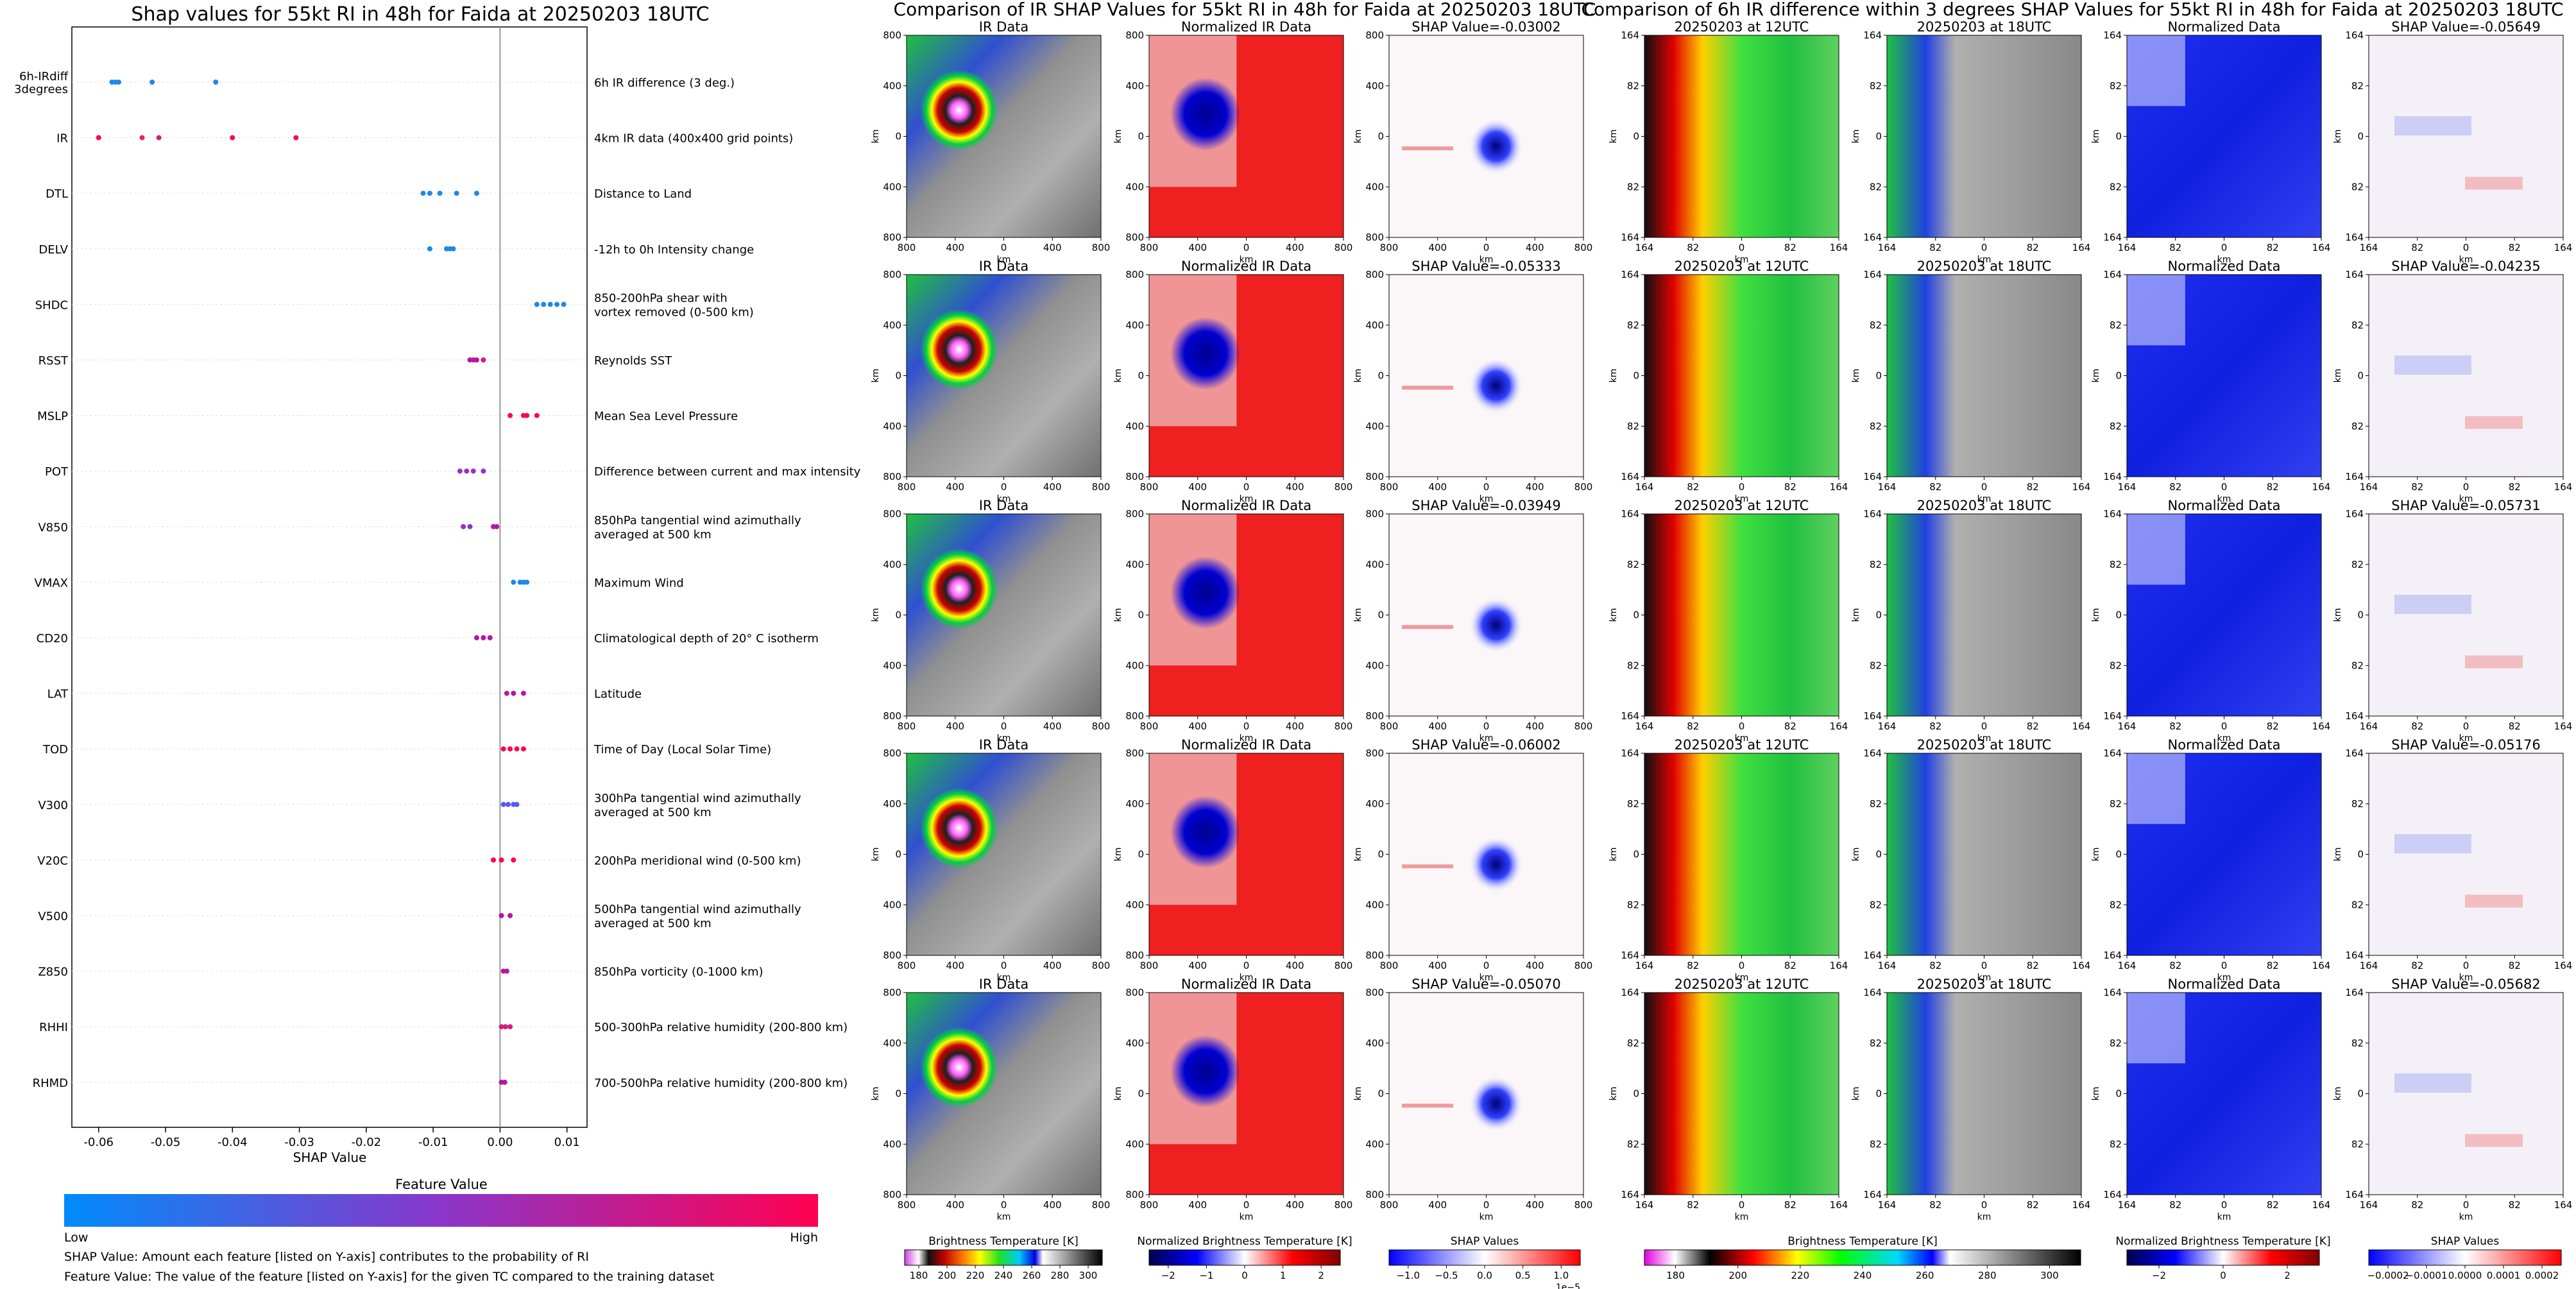  I want to click on x-tick-label: -0.04, so click(233, 1142).